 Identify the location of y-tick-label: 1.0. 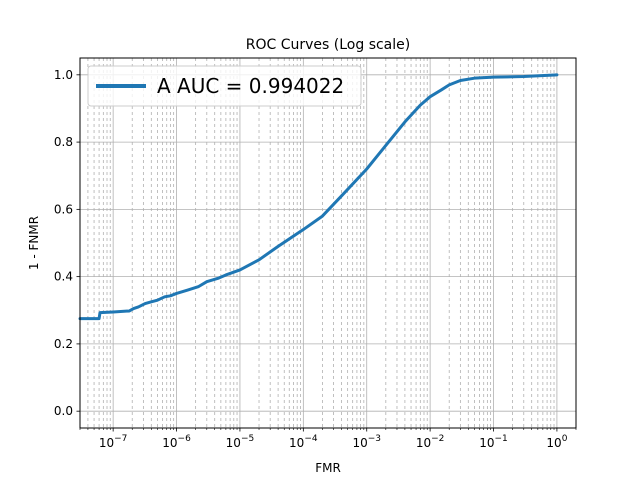
(63, 75).